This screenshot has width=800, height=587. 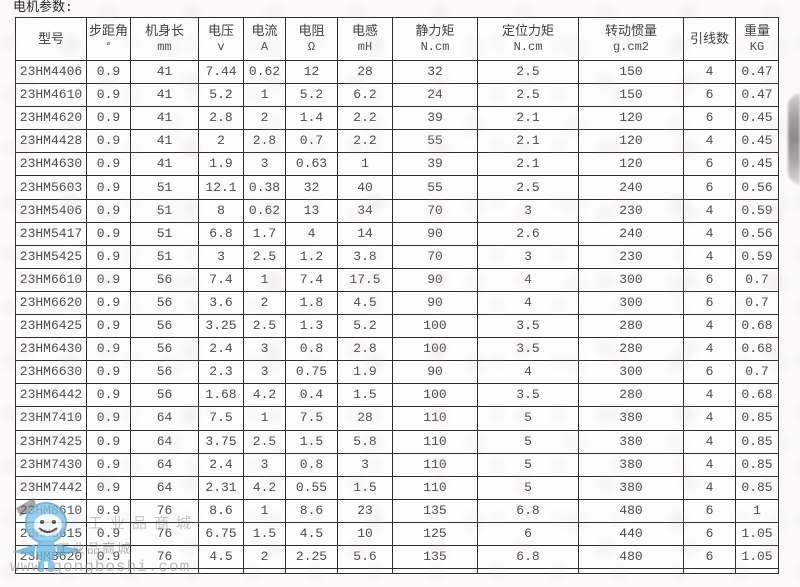 I want to click on value-cell: 1.05, so click(x=757, y=533).